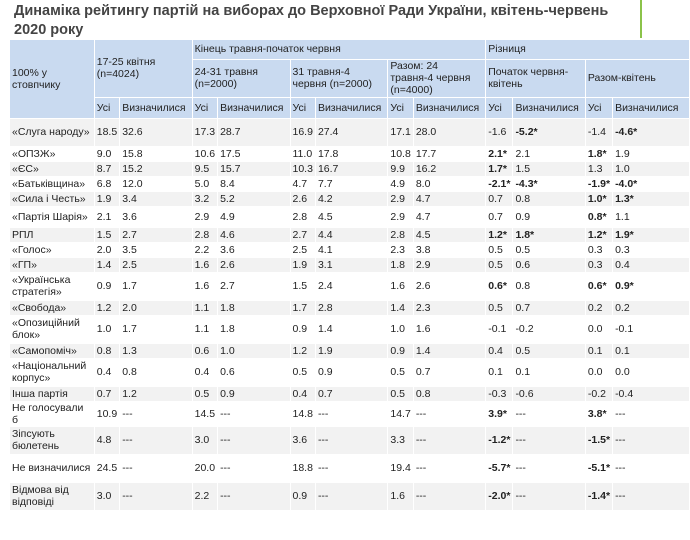 The image size is (690, 540). Describe the element at coordinates (254, 132) in the screenshot. I see `table-cell: 28.7` at that location.